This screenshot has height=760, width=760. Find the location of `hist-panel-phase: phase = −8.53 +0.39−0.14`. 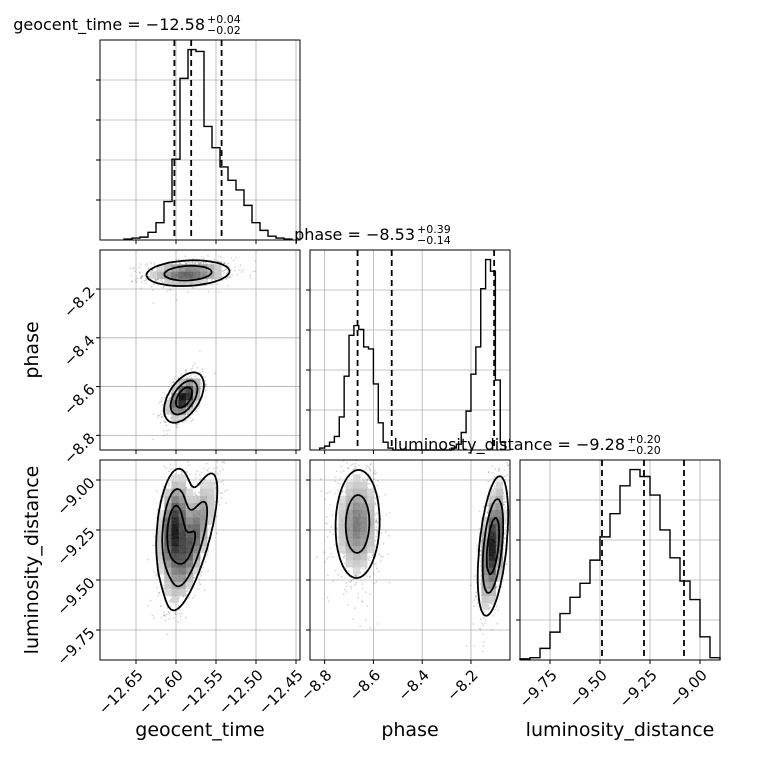

hist-panel-phase: phase = −8.53 +0.39−0.14 is located at coordinates (402, 337).